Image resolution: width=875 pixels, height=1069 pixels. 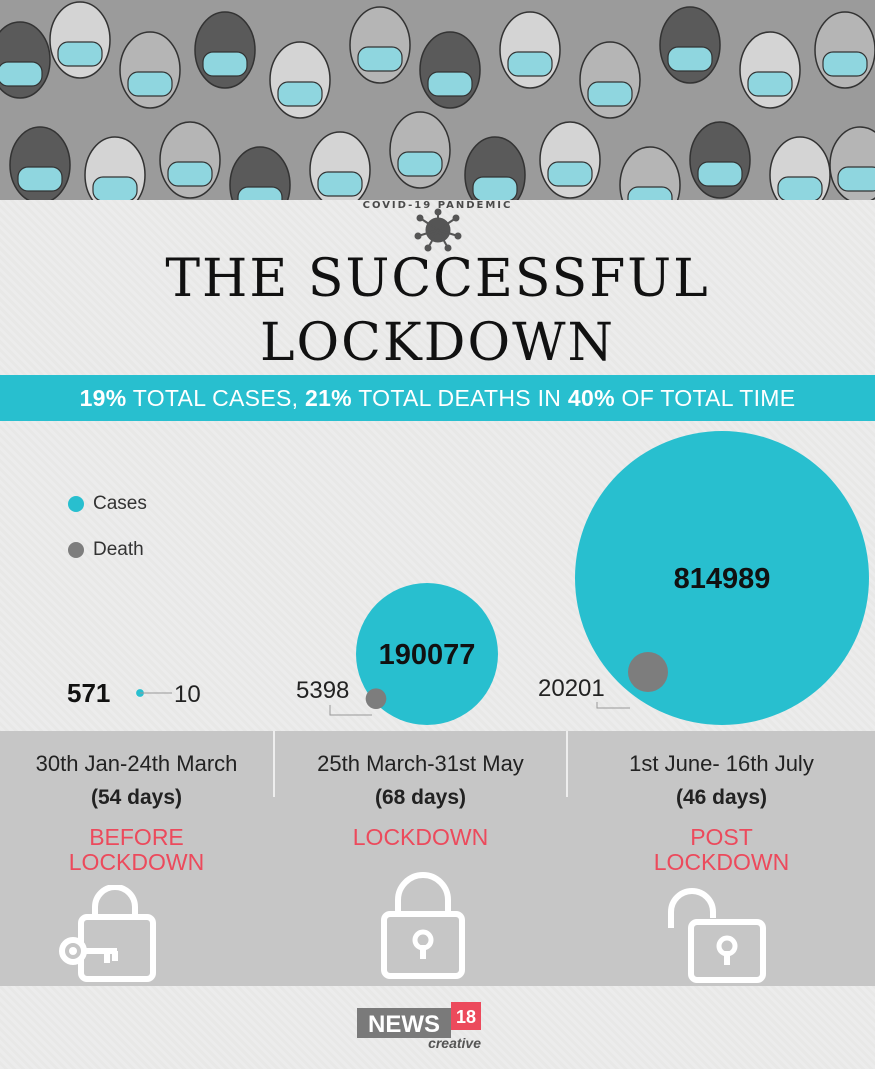 I want to click on news18-creative-logo: NEWS 18 creative, so click(x=419, y=1026).